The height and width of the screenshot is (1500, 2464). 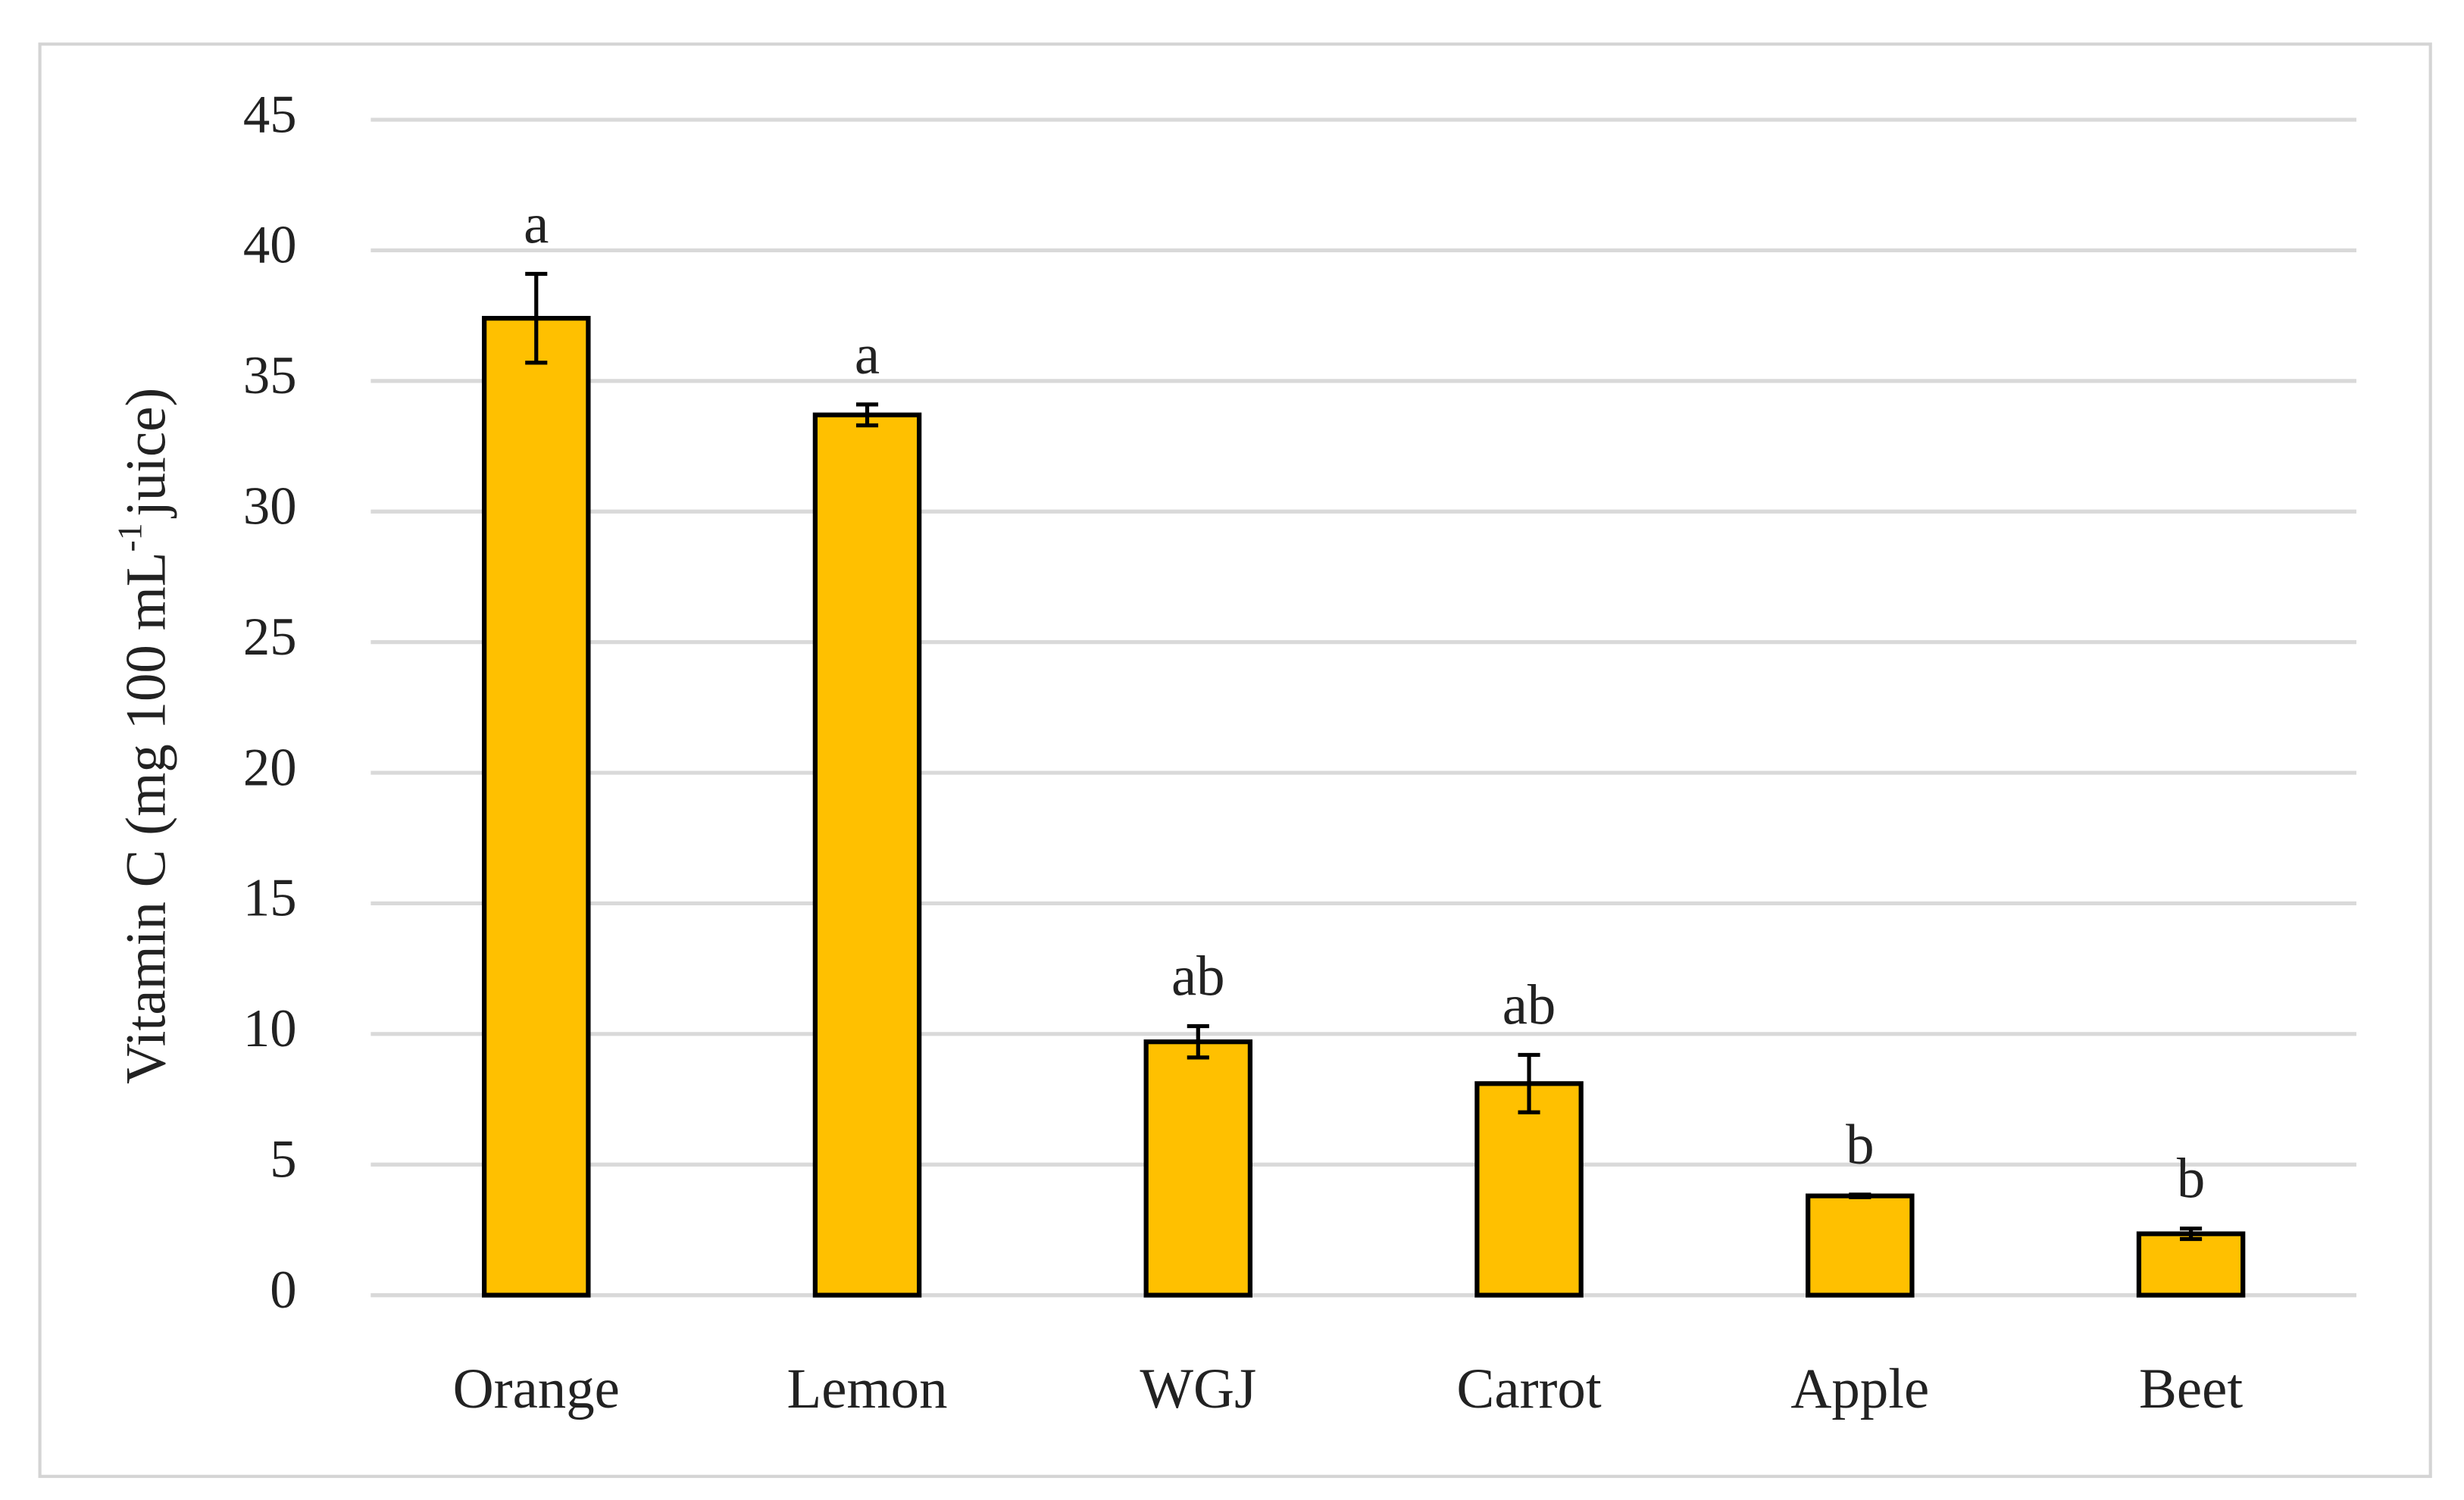 What do you see at coordinates (2191, 1389) in the screenshot?
I see `x-tick-label: Beet` at bounding box center [2191, 1389].